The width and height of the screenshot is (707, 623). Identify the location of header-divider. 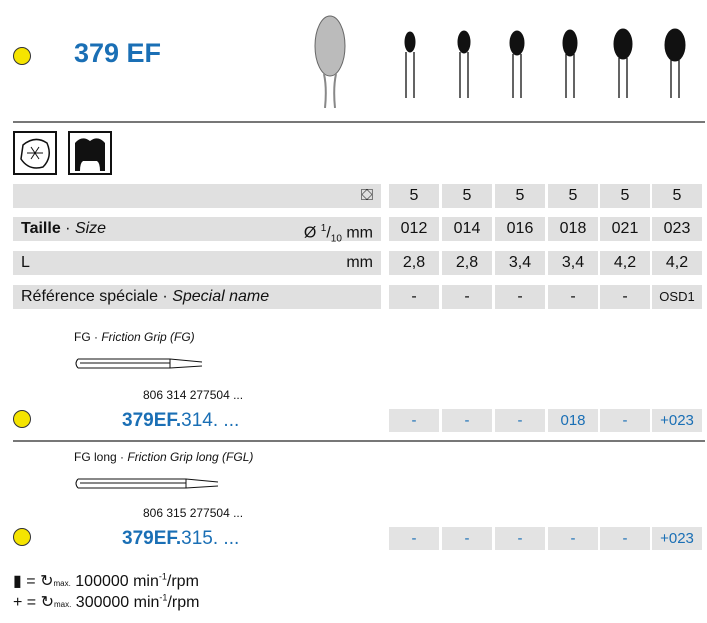
(359, 122).